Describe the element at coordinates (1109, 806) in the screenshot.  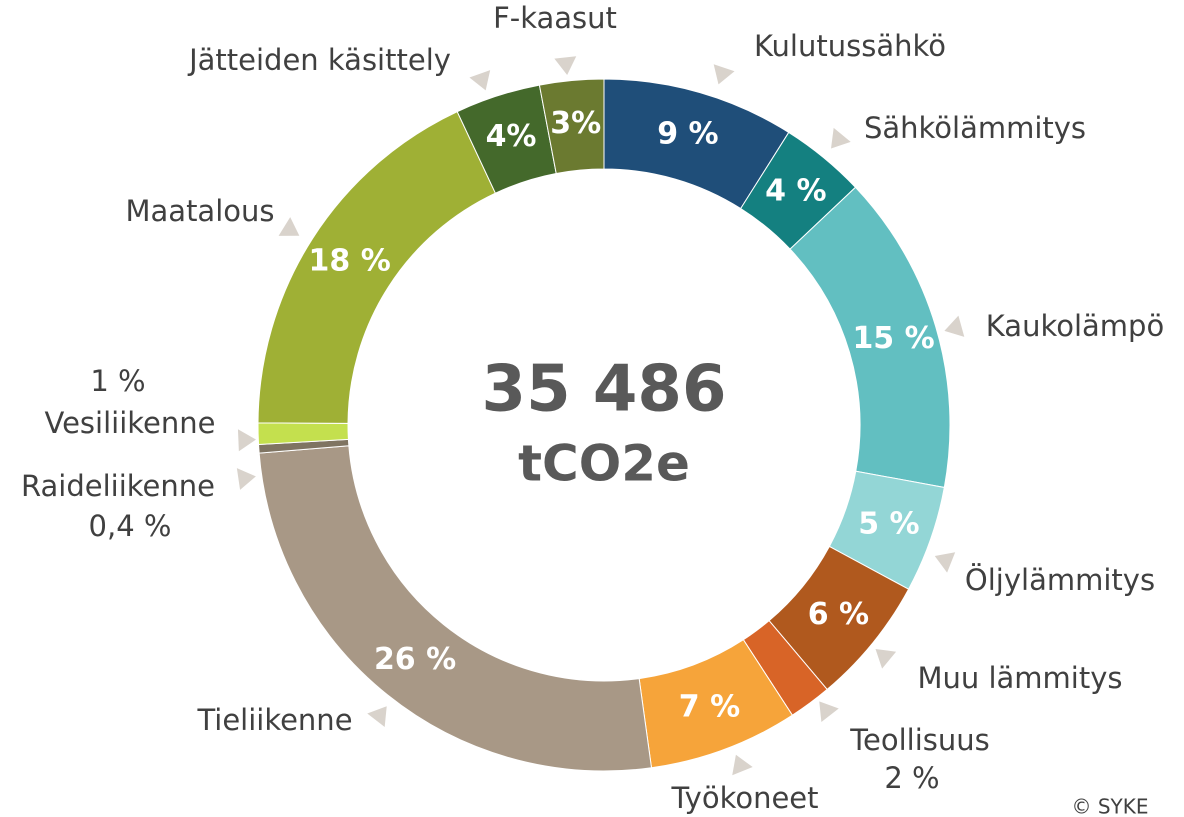
I see `credit: © SYKE` at that location.